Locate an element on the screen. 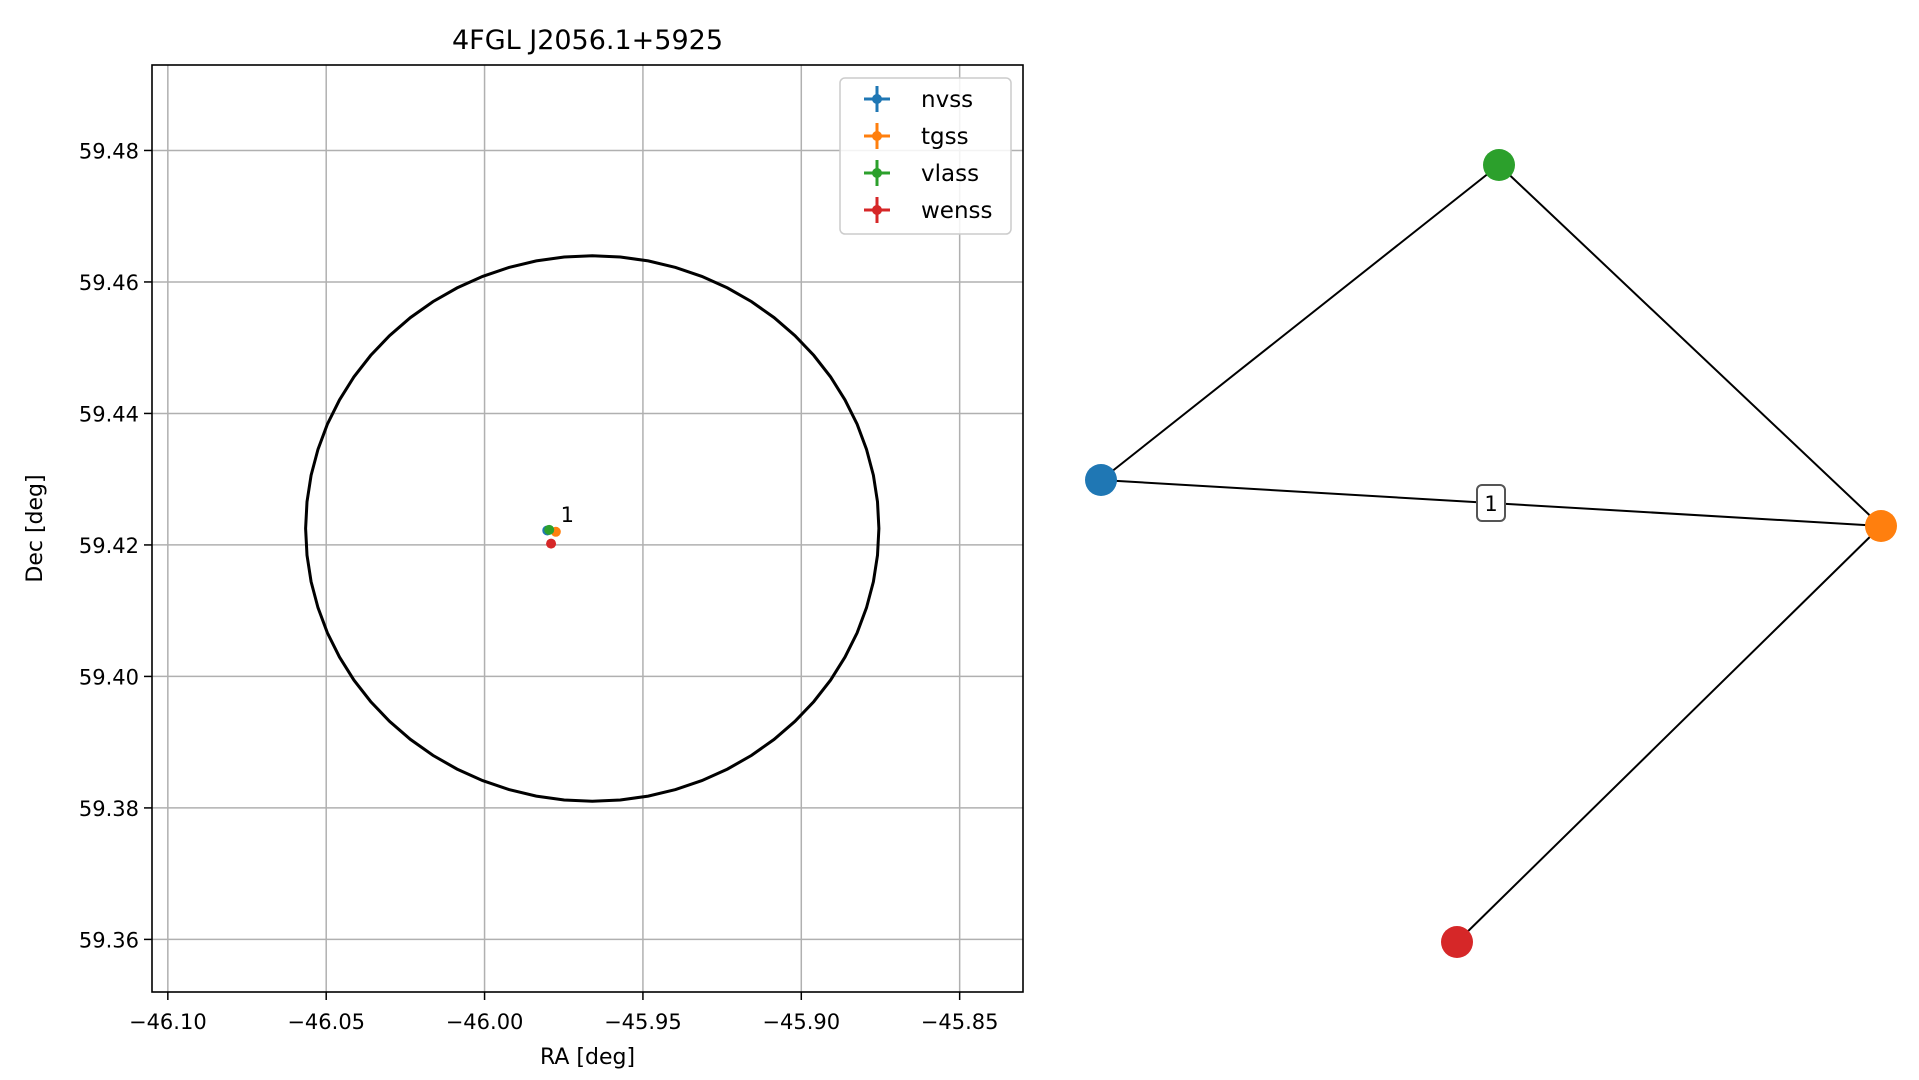 The height and width of the screenshot is (1080, 1919). graph-edge-labels: 1 is located at coordinates (1491, 503).